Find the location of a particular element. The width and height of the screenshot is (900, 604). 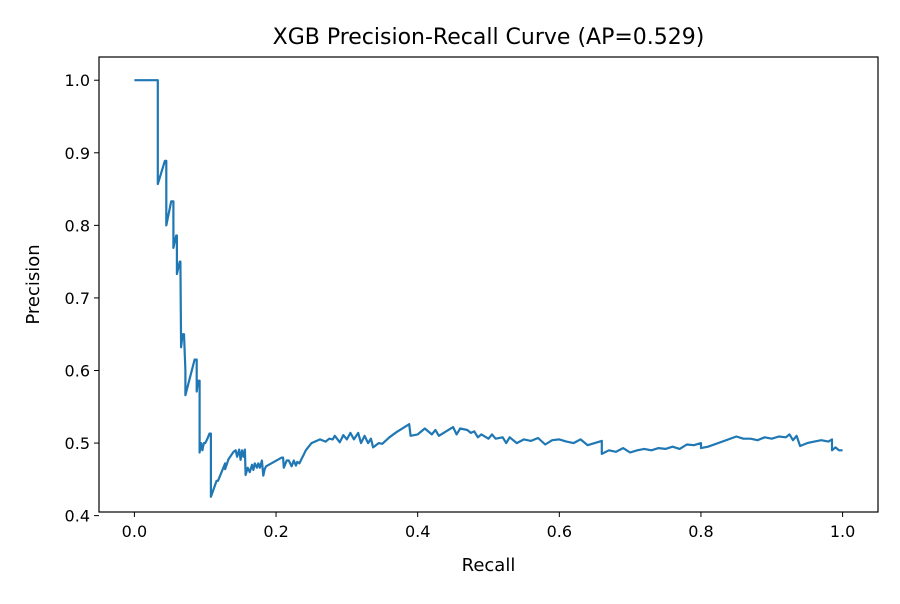

x-tick-label: 0.0 is located at coordinates (134, 531).